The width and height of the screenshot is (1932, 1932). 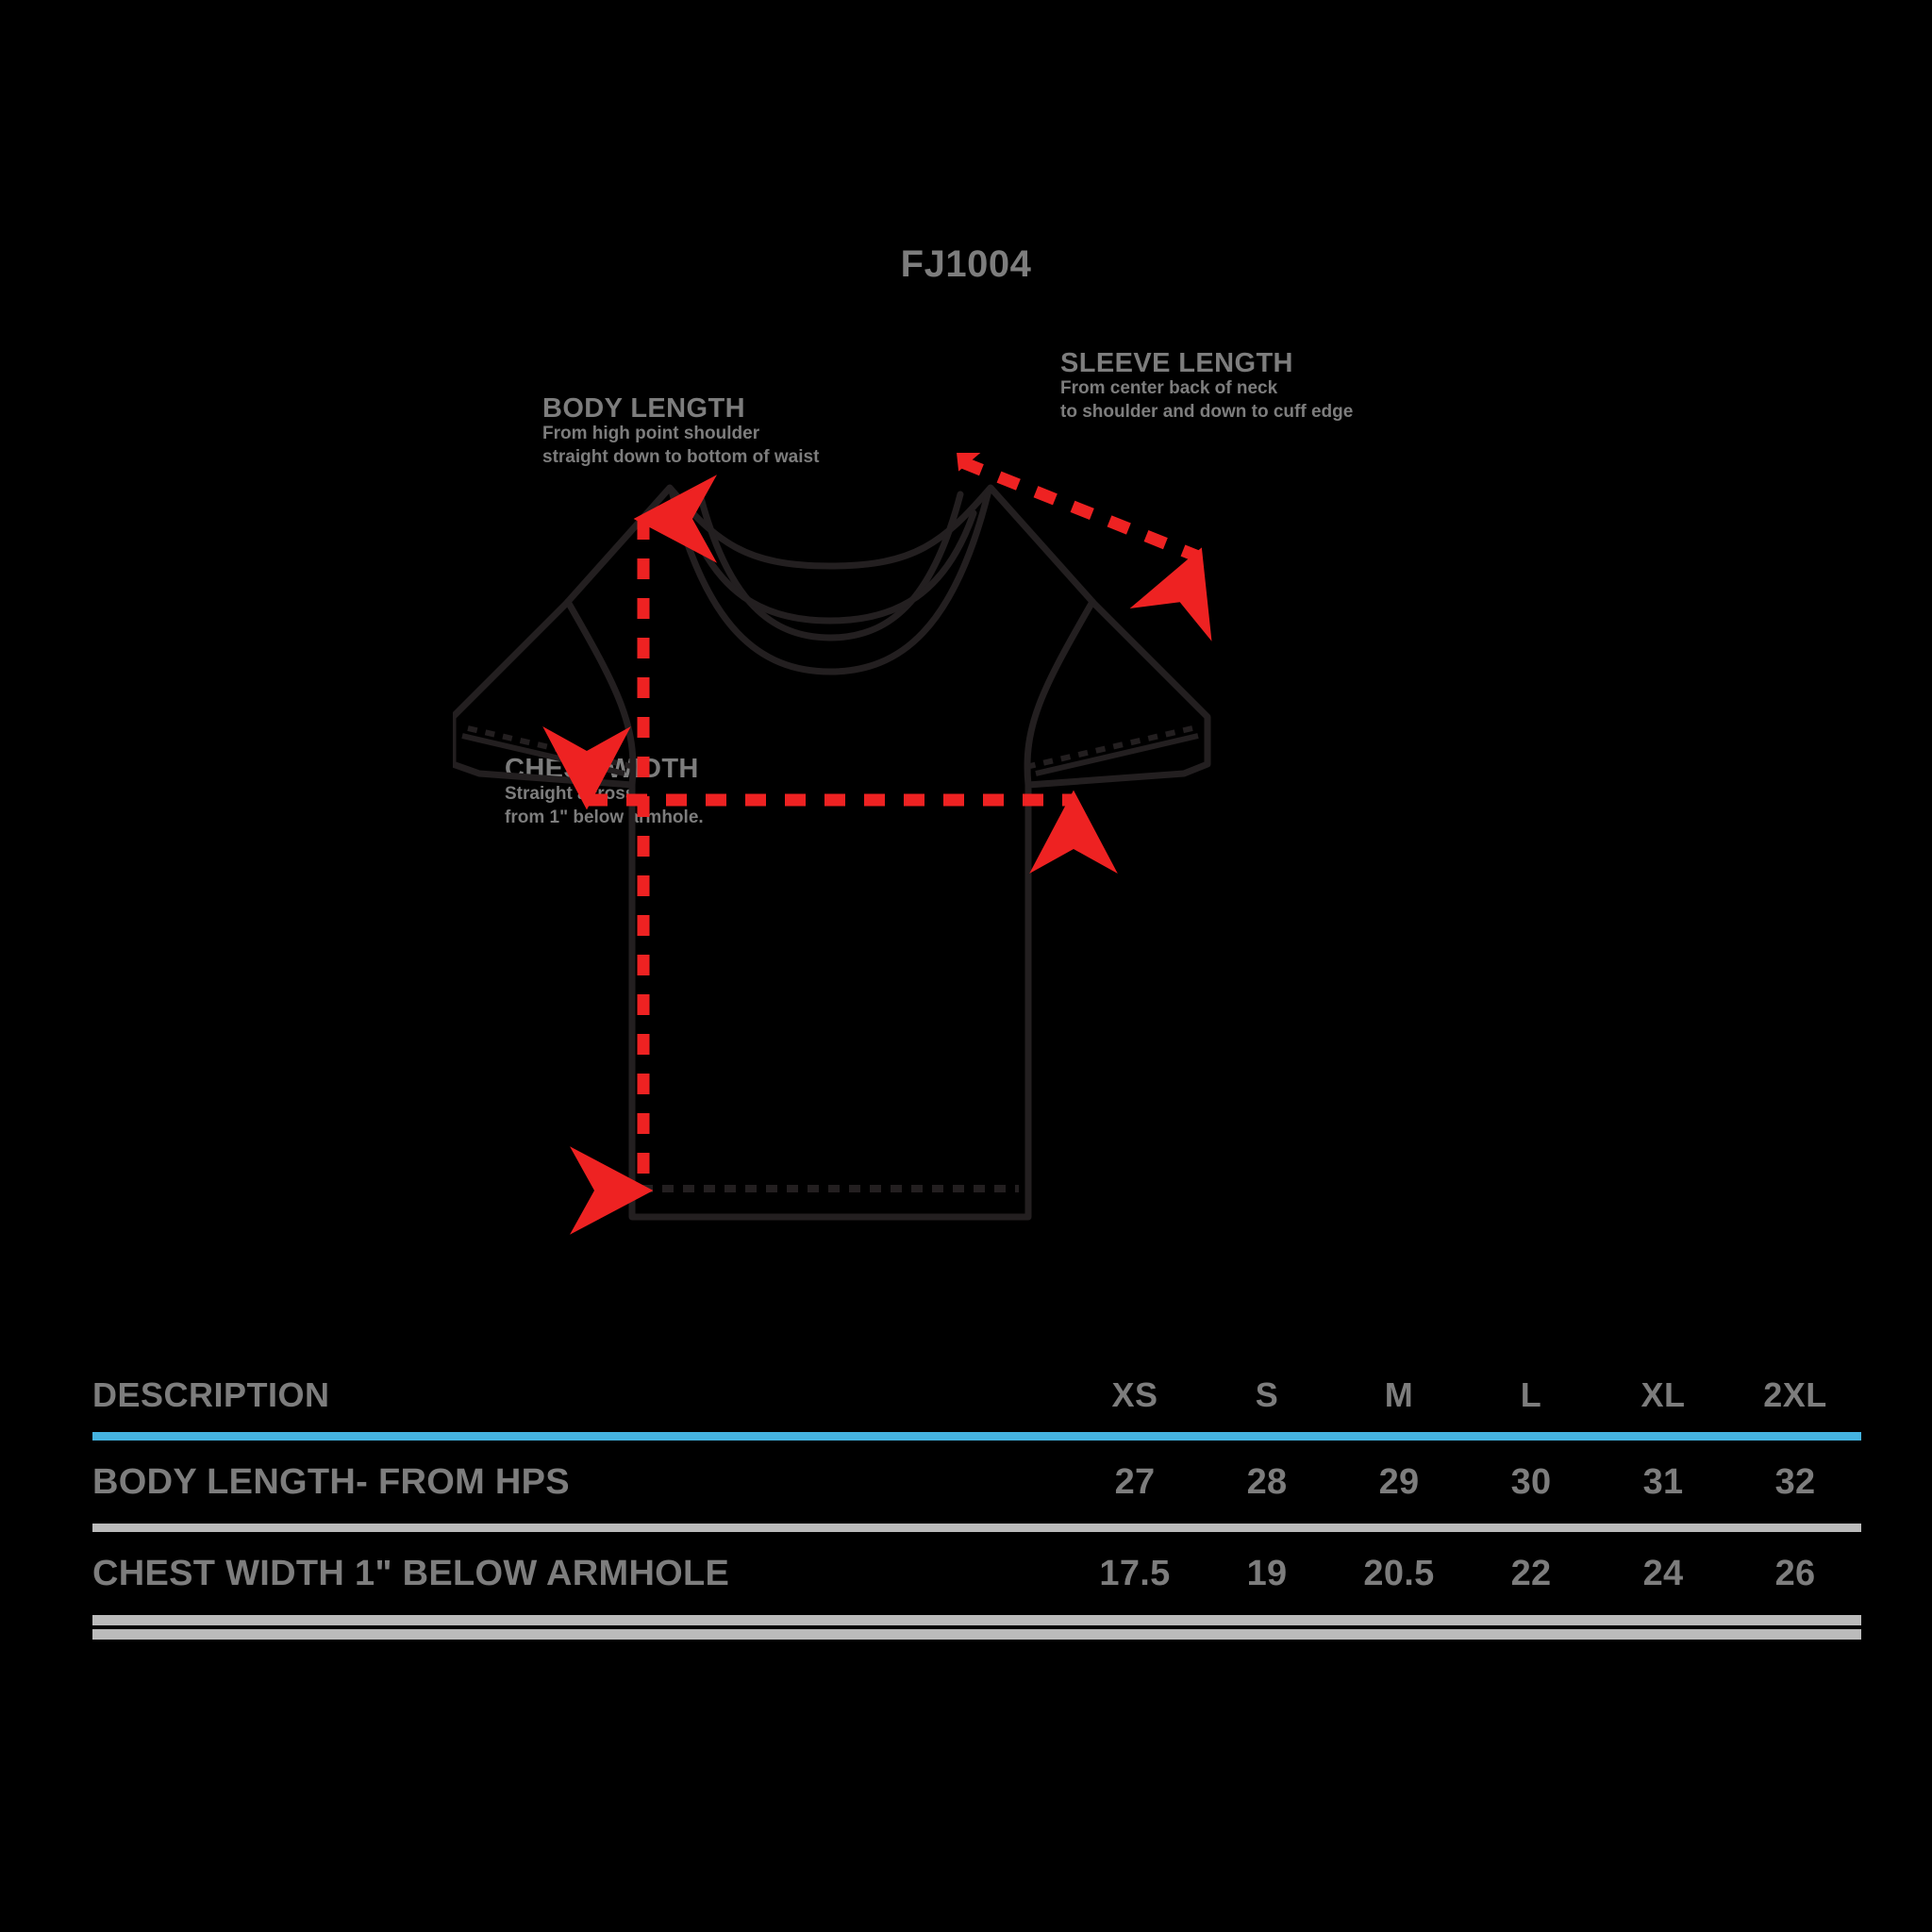 What do you see at coordinates (976, 1437) in the screenshot?
I see `header-divider-accent` at bounding box center [976, 1437].